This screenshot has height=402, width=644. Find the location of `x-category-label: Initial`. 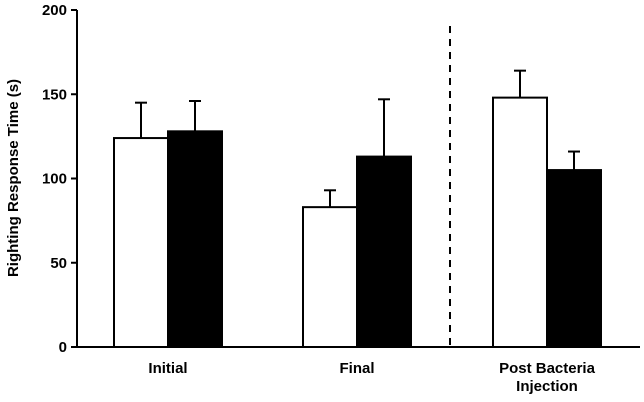

x-category-label: Initial is located at coordinates (167, 368).